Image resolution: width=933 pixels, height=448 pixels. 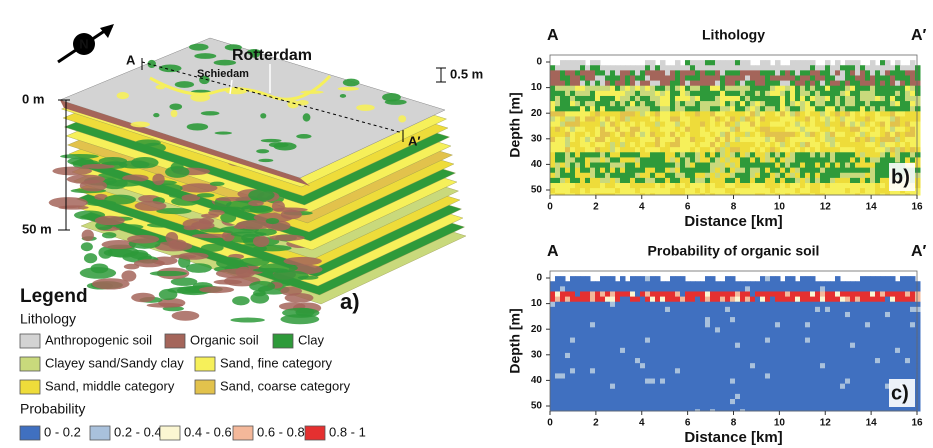 What do you see at coordinates (900, 393) in the screenshot?
I see `panel-label: c)` at bounding box center [900, 393].